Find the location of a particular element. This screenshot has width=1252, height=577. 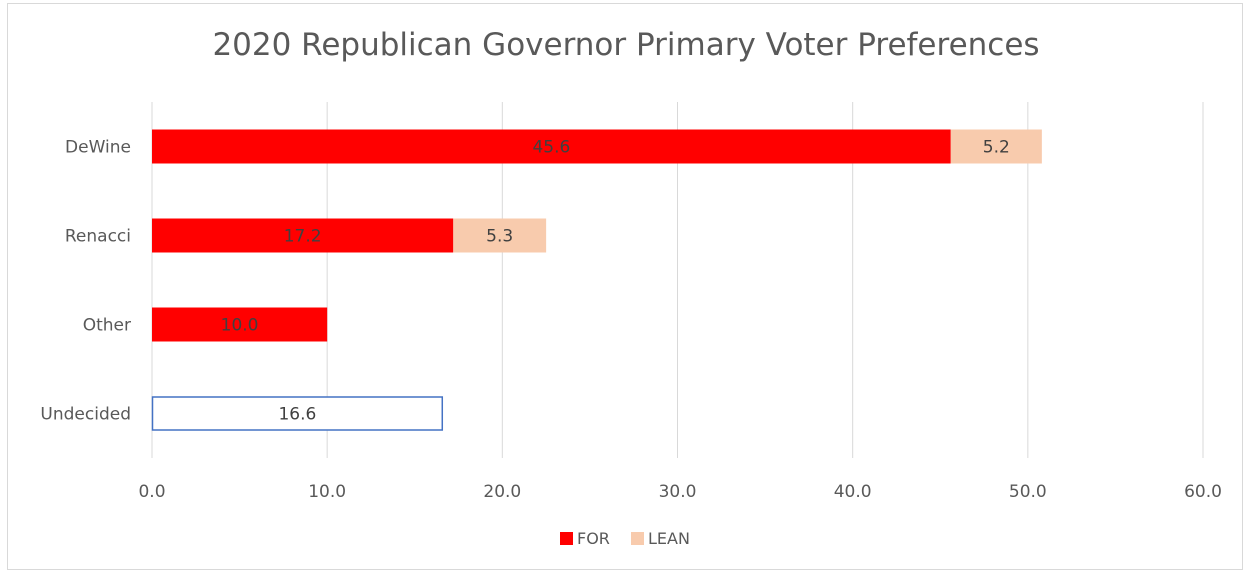

x-tick-label: 40.0 is located at coordinates (853, 492).